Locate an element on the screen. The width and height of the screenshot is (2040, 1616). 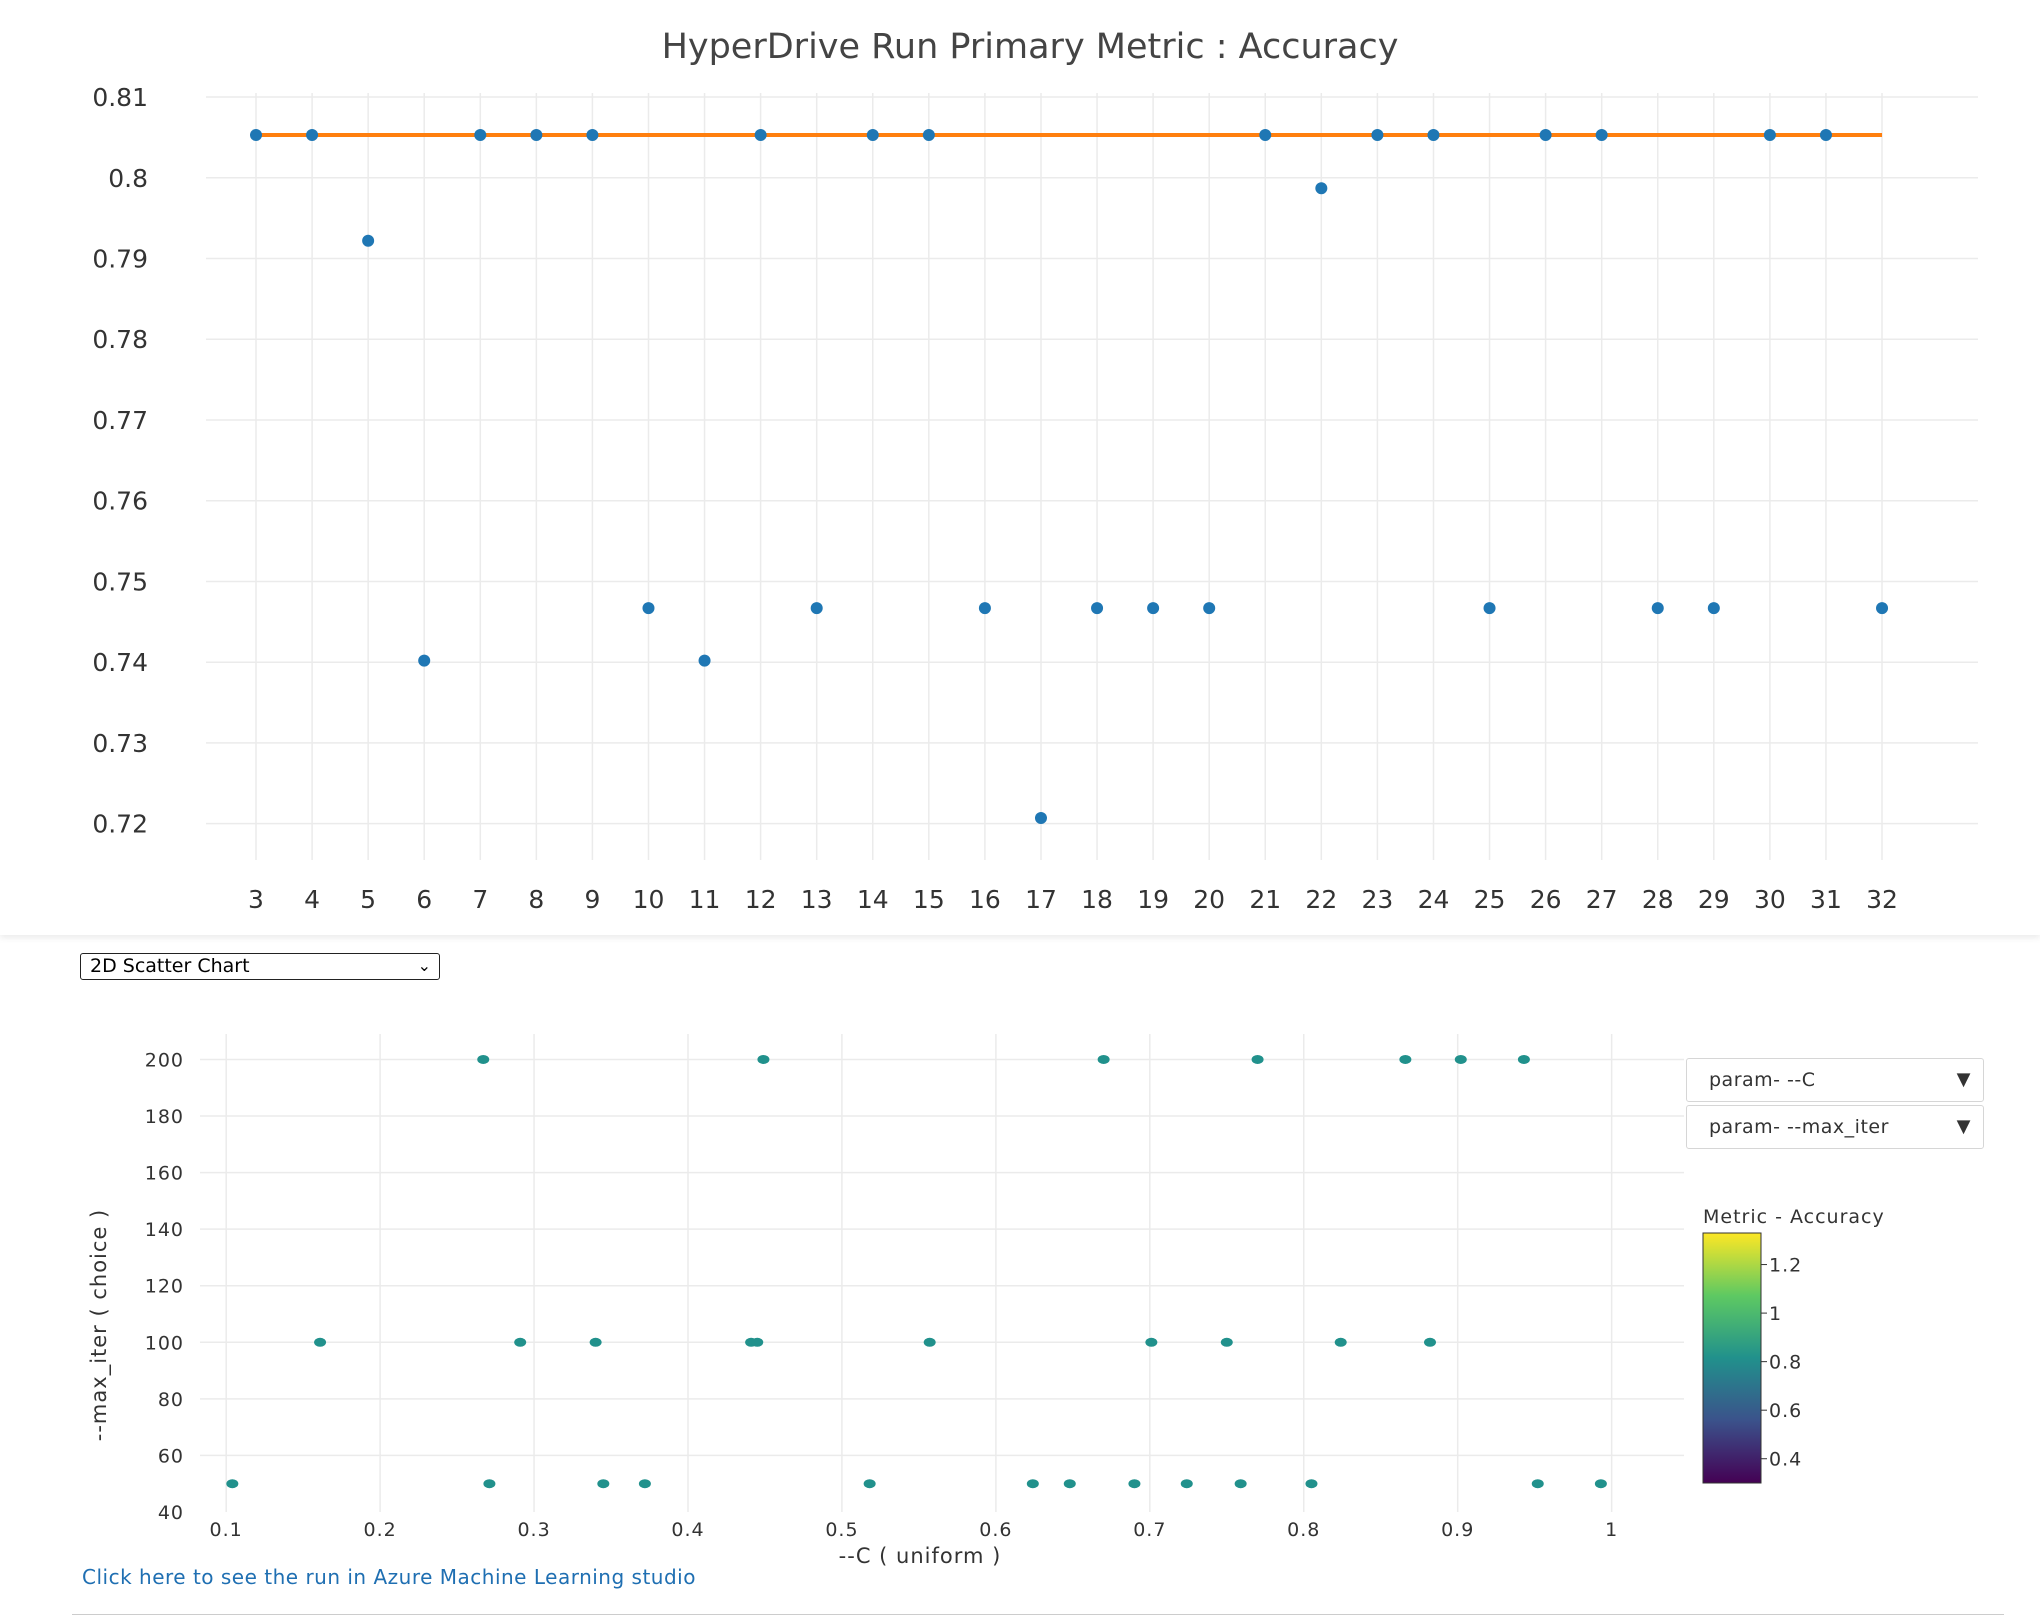
y-tick-label: 0.79 is located at coordinates (120, 259).